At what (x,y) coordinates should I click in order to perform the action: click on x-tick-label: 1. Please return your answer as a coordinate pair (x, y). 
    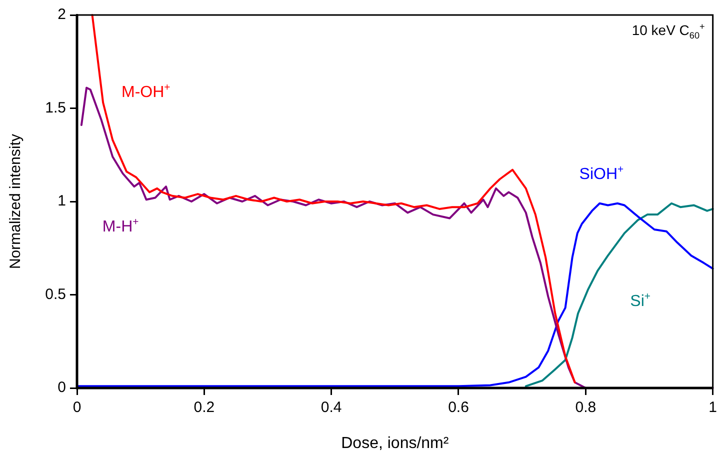
    Looking at the image, I should click on (712, 407).